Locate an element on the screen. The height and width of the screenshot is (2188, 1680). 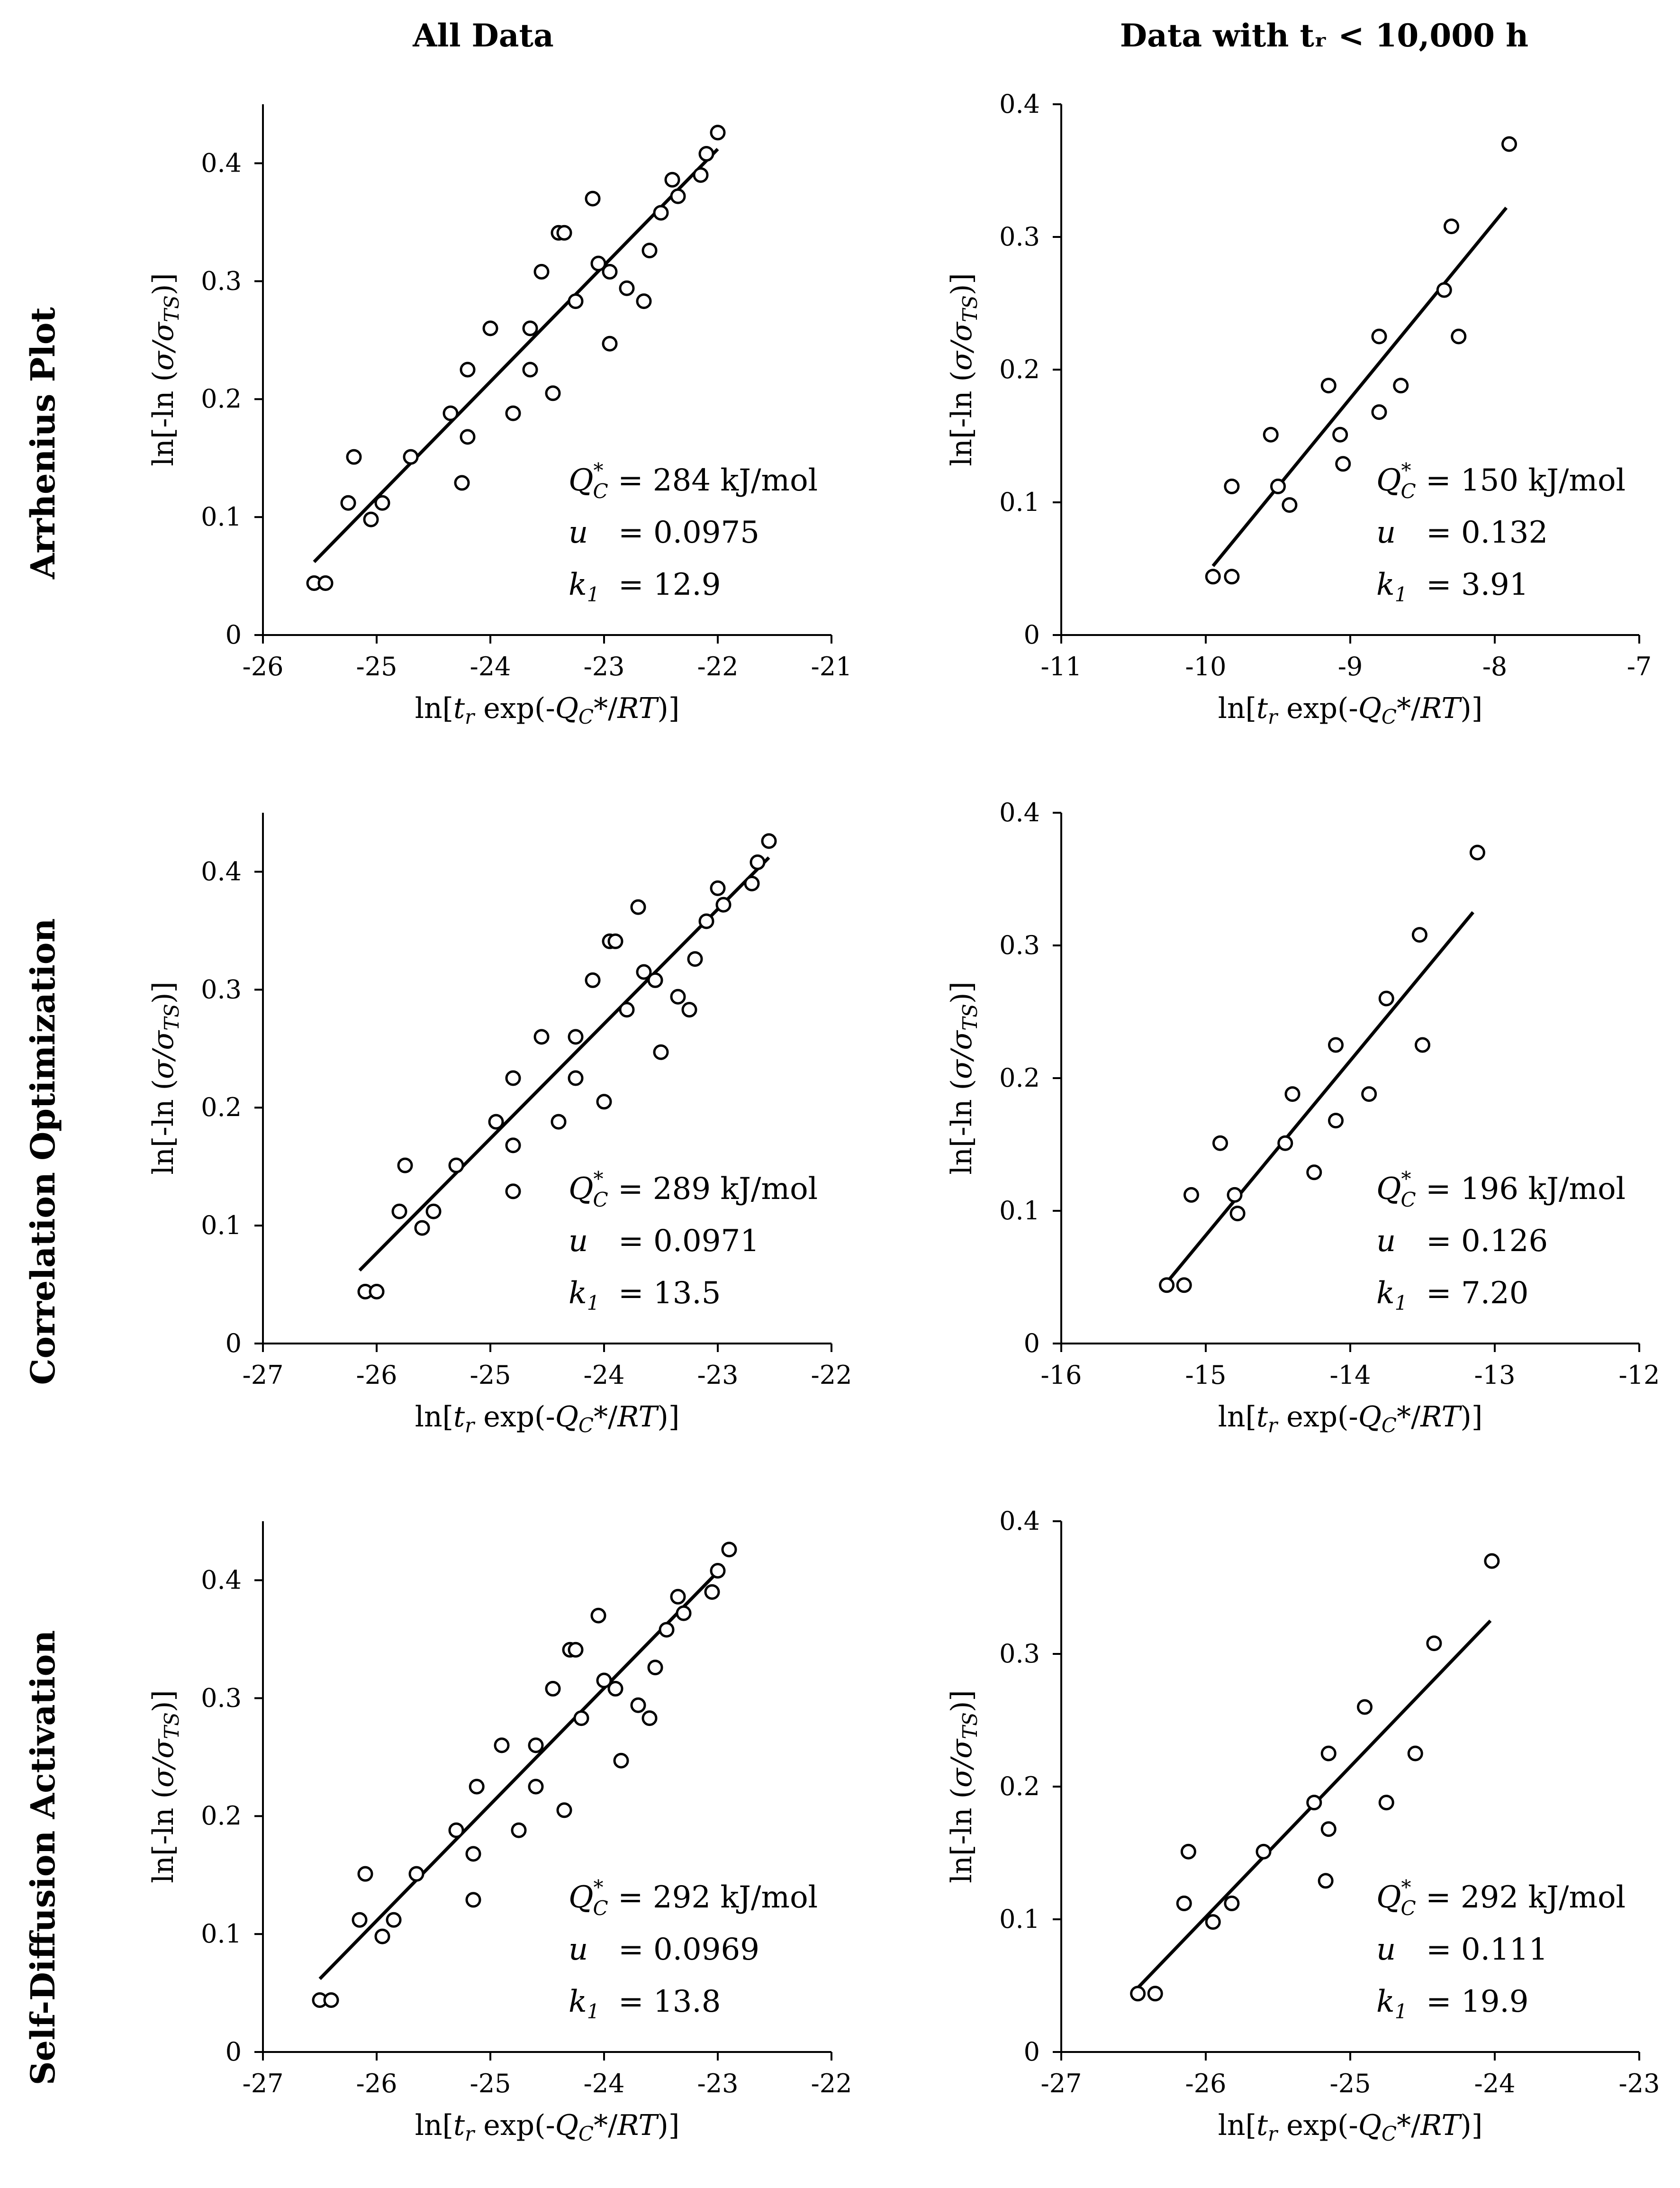
y-label-part: )] is located at coordinates (163, 992).